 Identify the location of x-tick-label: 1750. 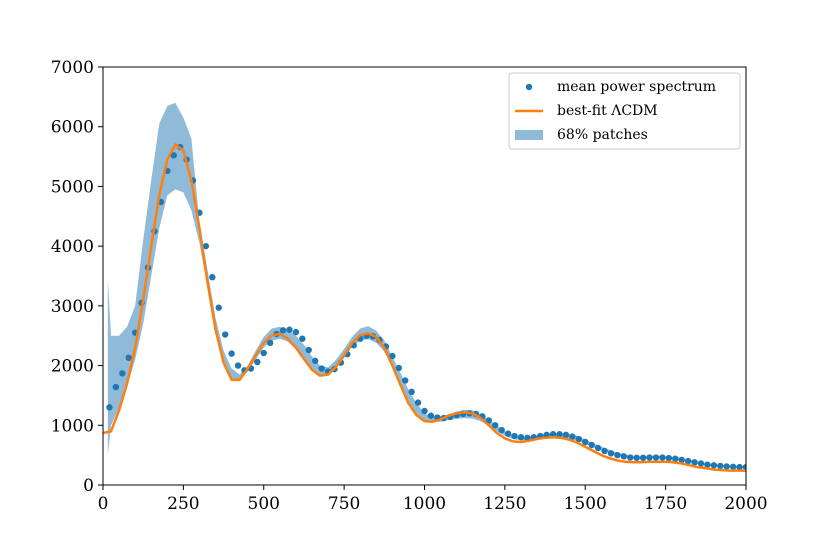
(665, 504).